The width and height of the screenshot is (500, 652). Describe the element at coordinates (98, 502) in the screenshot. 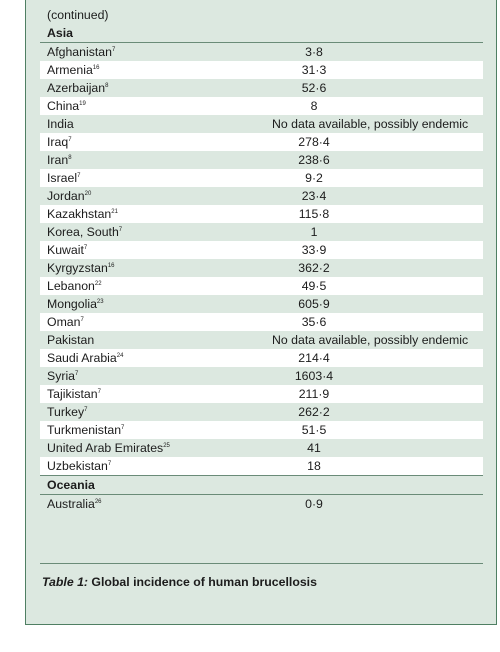

I see `reference-superscript: 26` at that location.